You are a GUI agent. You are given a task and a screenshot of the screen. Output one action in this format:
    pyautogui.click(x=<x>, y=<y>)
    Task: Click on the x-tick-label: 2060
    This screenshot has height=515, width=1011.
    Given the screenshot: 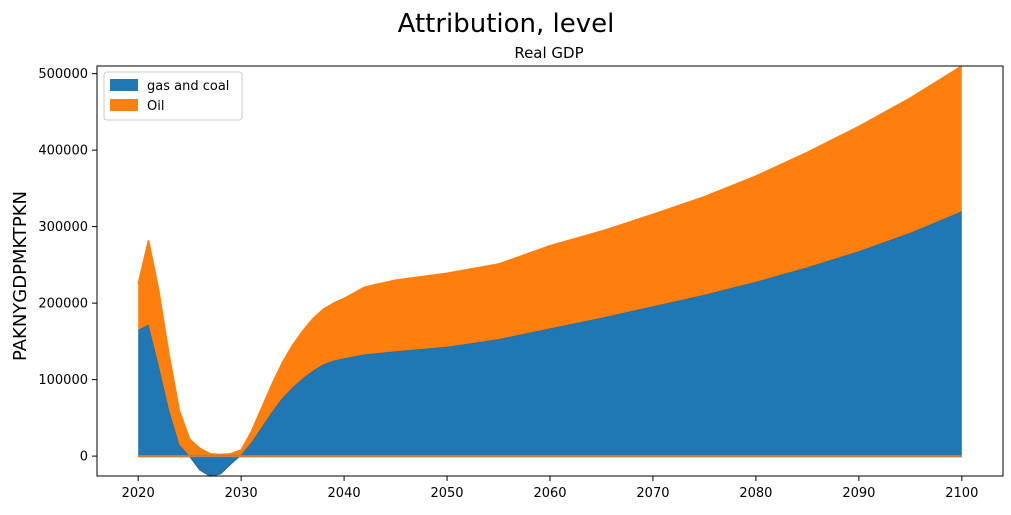 What is the action you would take?
    pyautogui.click(x=549, y=493)
    